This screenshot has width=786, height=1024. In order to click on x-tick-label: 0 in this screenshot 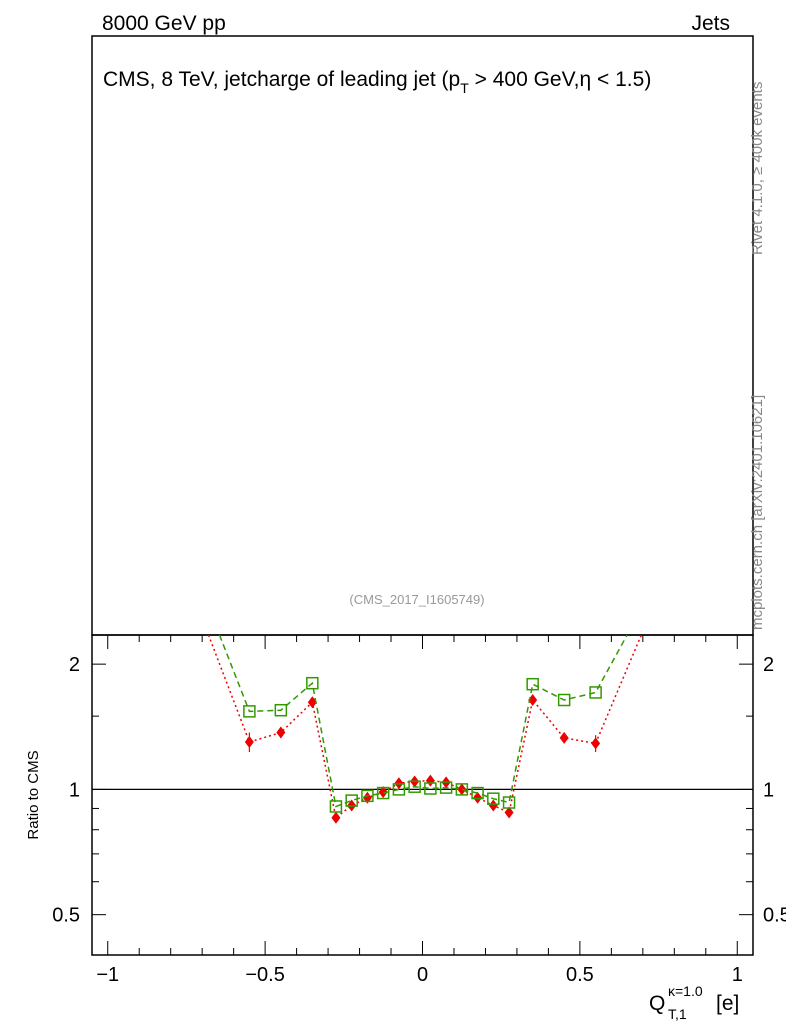, I will do `click(422, 975)`.